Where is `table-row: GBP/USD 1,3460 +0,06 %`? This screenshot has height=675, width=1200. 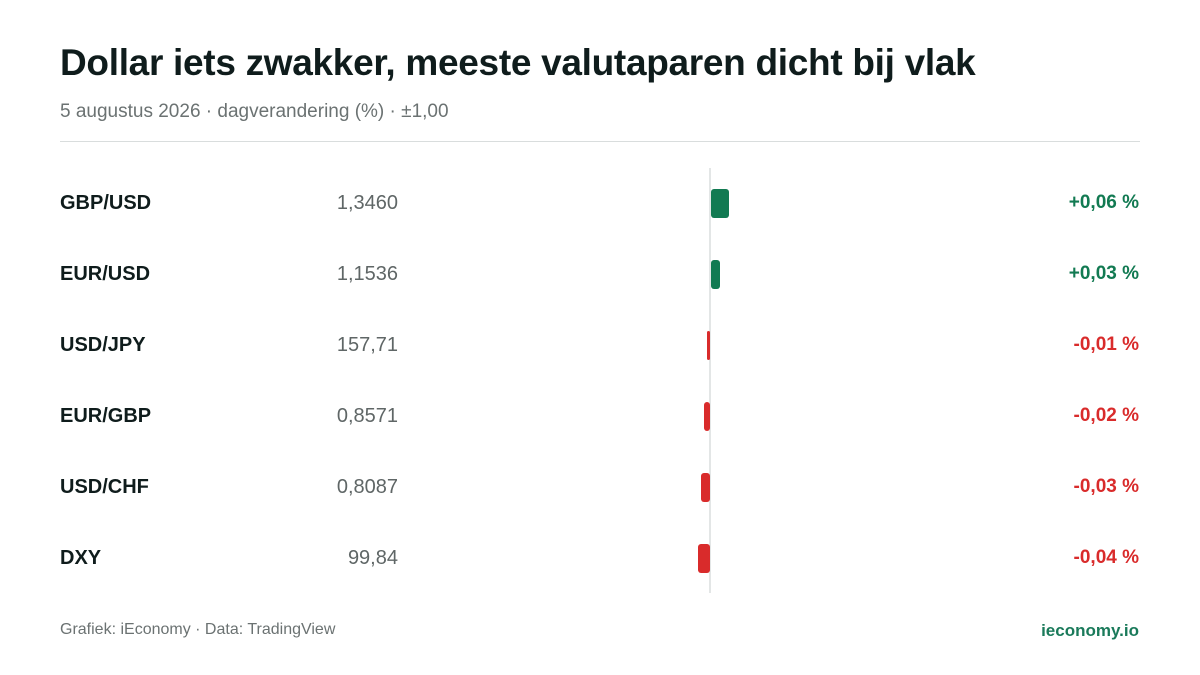
table-row: GBP/USD 1,3460 +0,06 % is located at coordinates (600, 203).